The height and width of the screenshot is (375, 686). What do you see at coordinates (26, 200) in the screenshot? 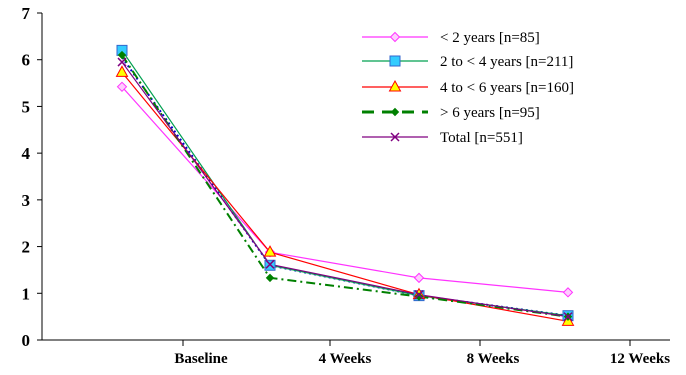
I see `y-tick-label: 3` at bounding box center [26, 200].